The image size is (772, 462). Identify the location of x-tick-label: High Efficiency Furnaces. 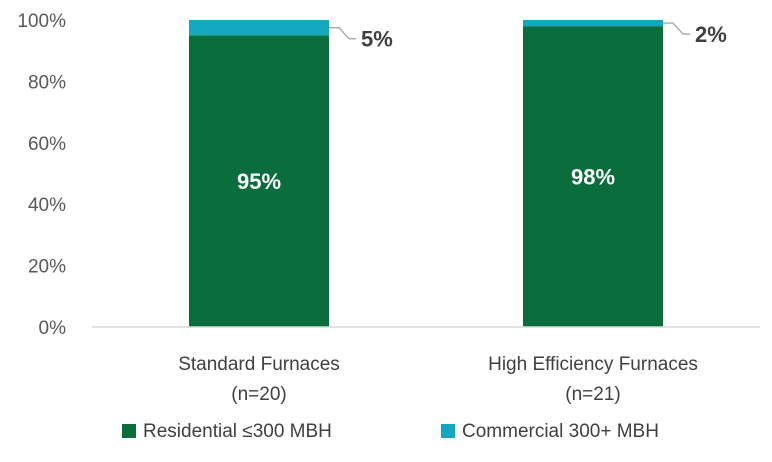
(593, 364).